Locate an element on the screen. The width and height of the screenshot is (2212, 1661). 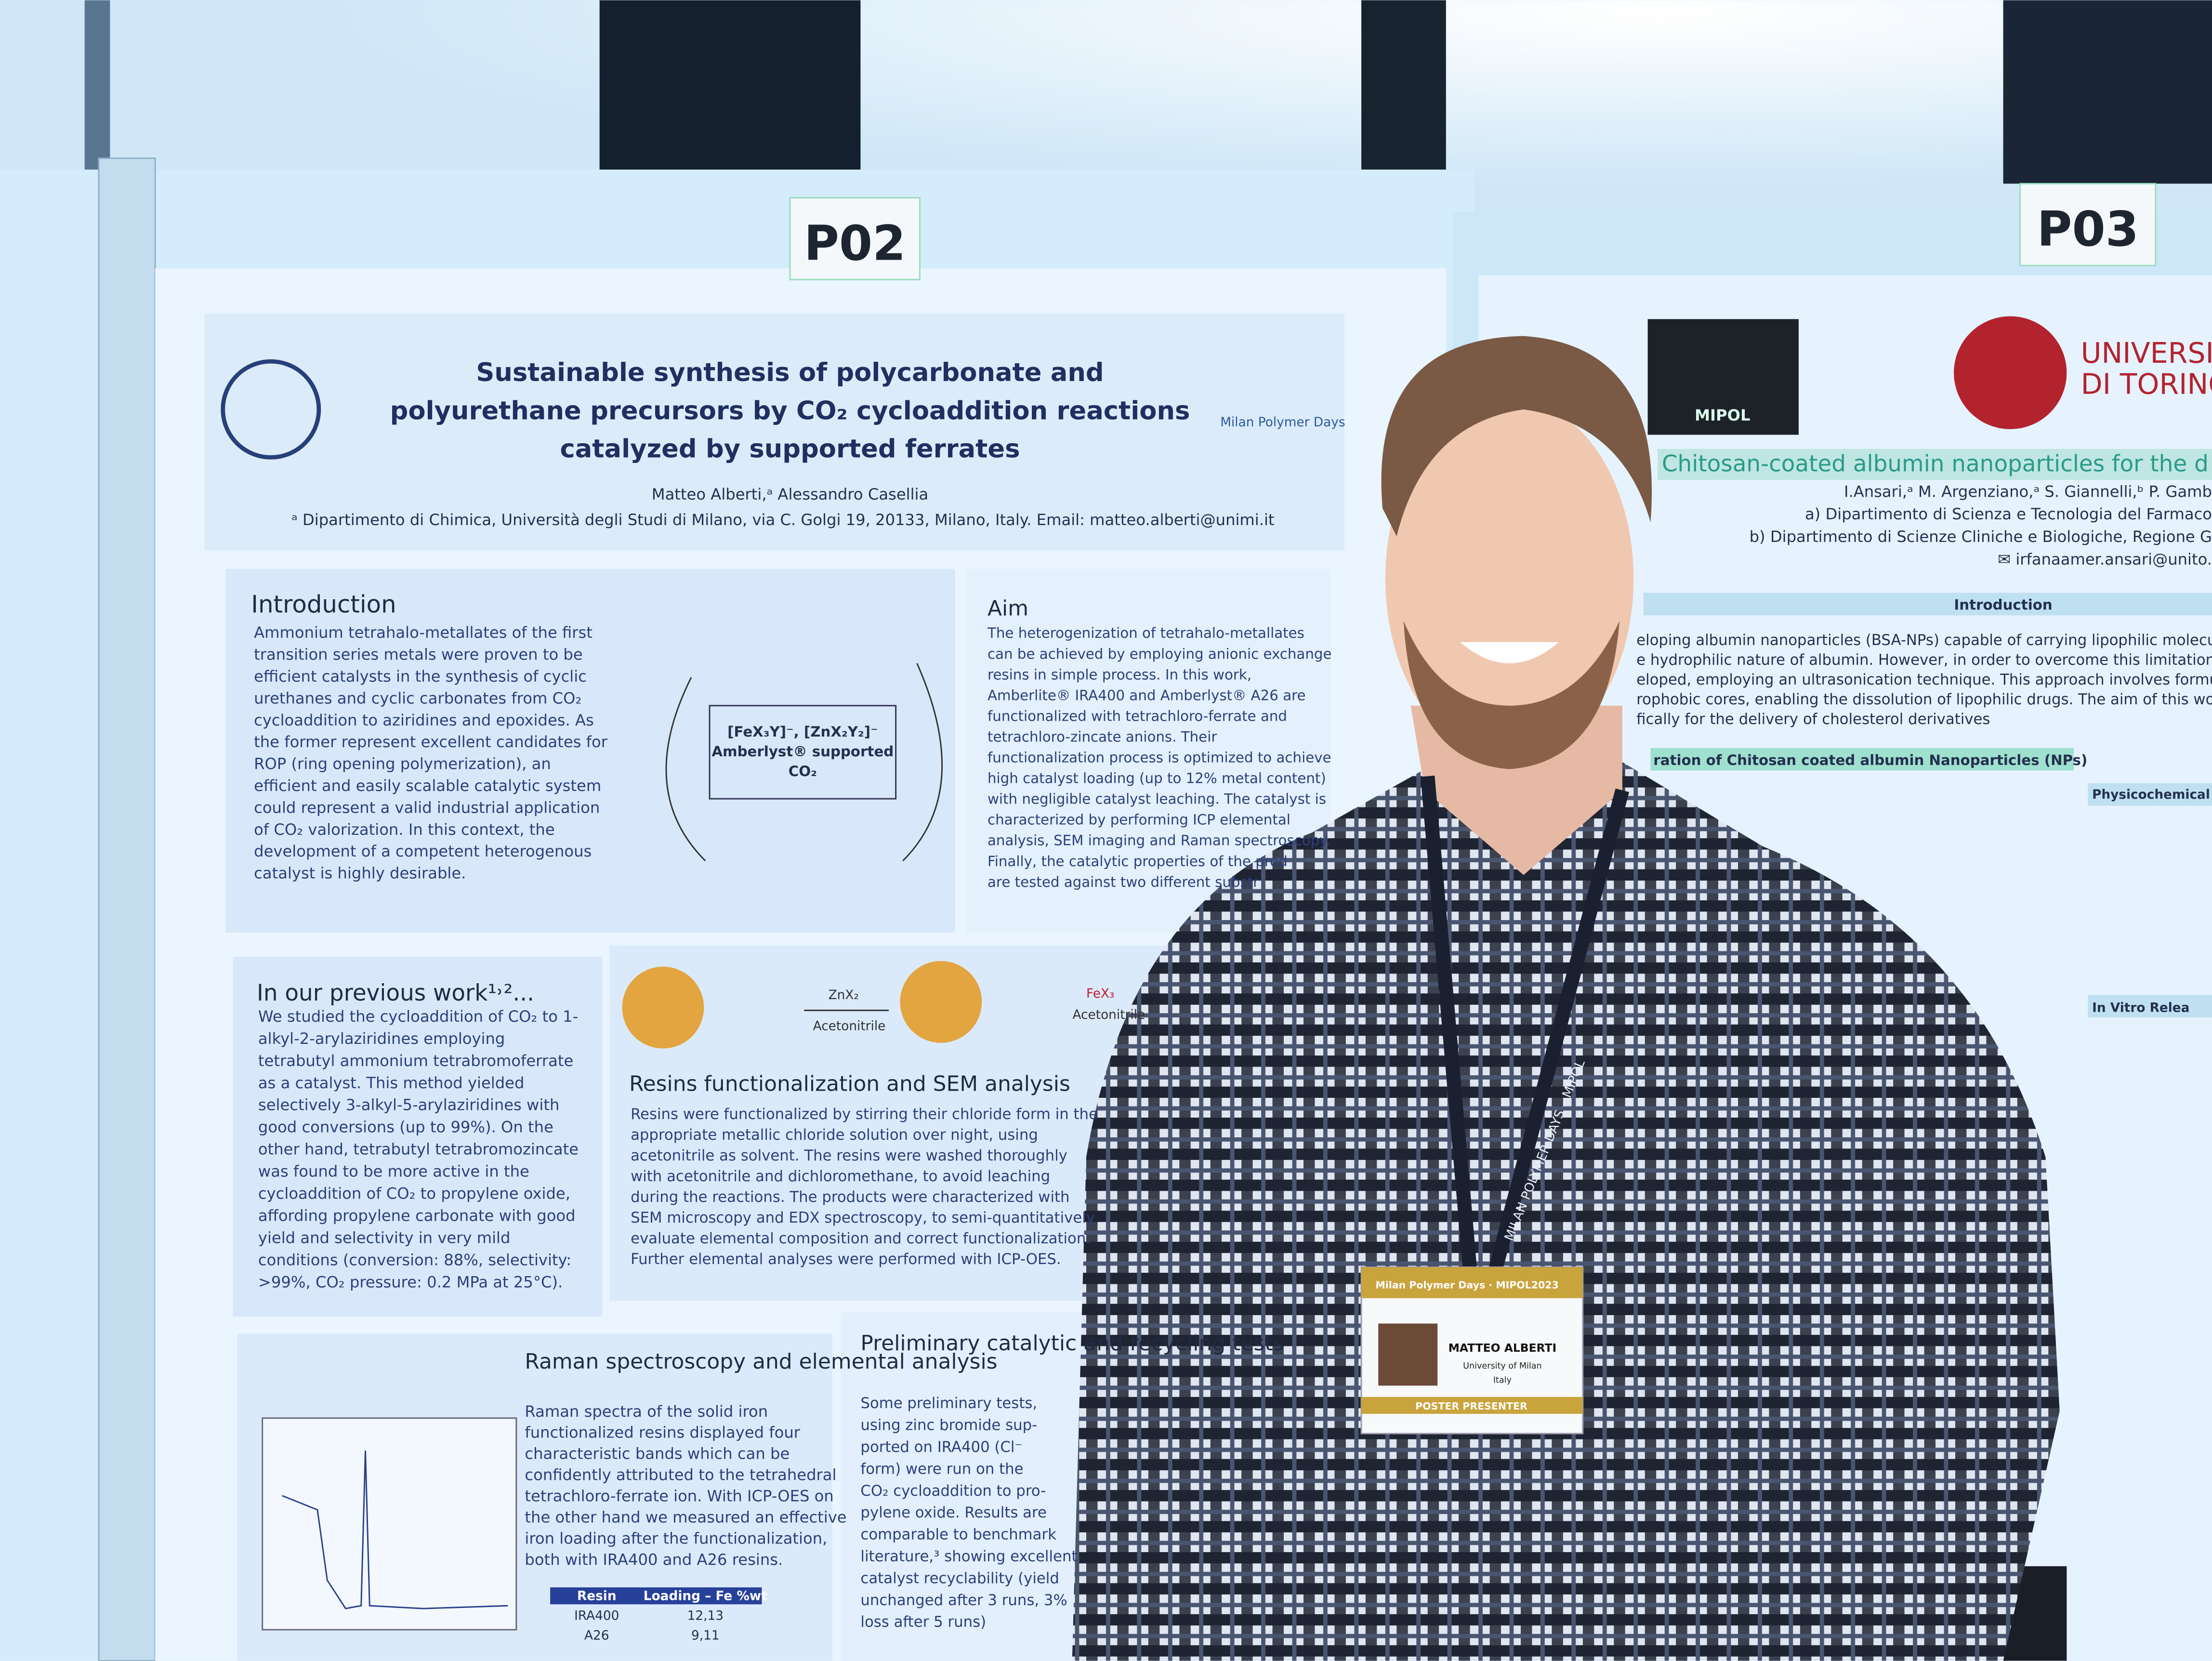
section-line: loss after 5 runs) is located at coordinates (923, 1622).